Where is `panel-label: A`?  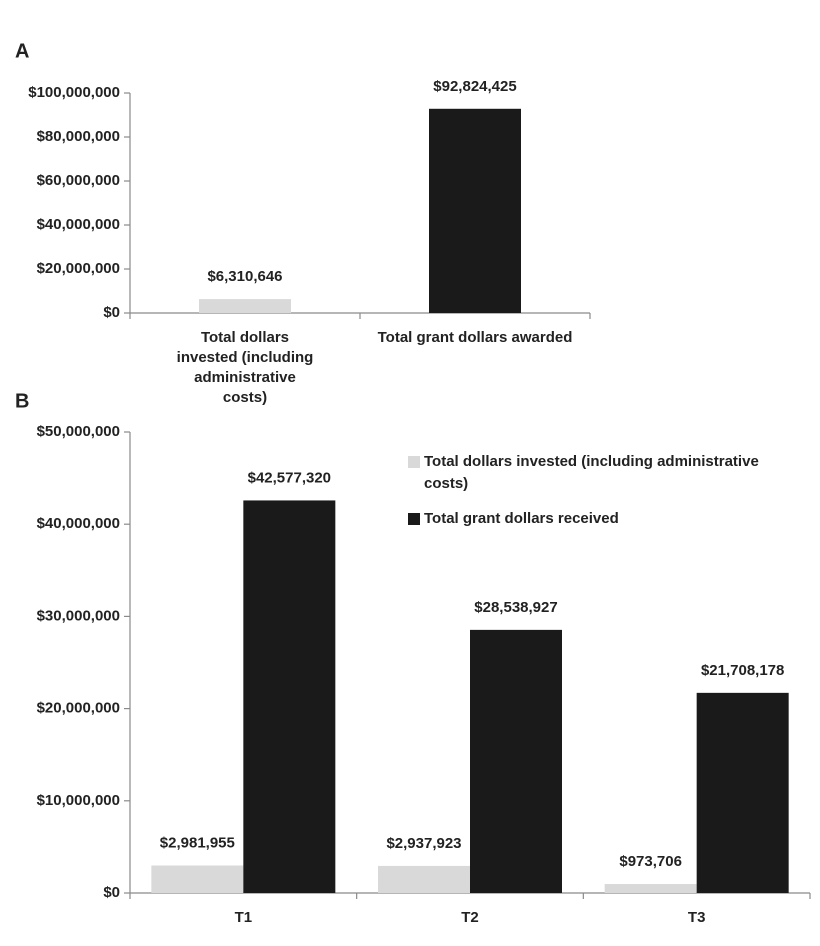
panel-label: A is located at coordinates (22, 51).